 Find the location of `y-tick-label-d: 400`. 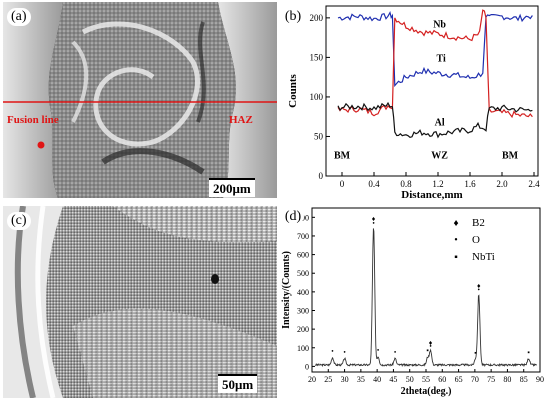

y-tick-label-d: 400 is located at coordinates (303, 292).